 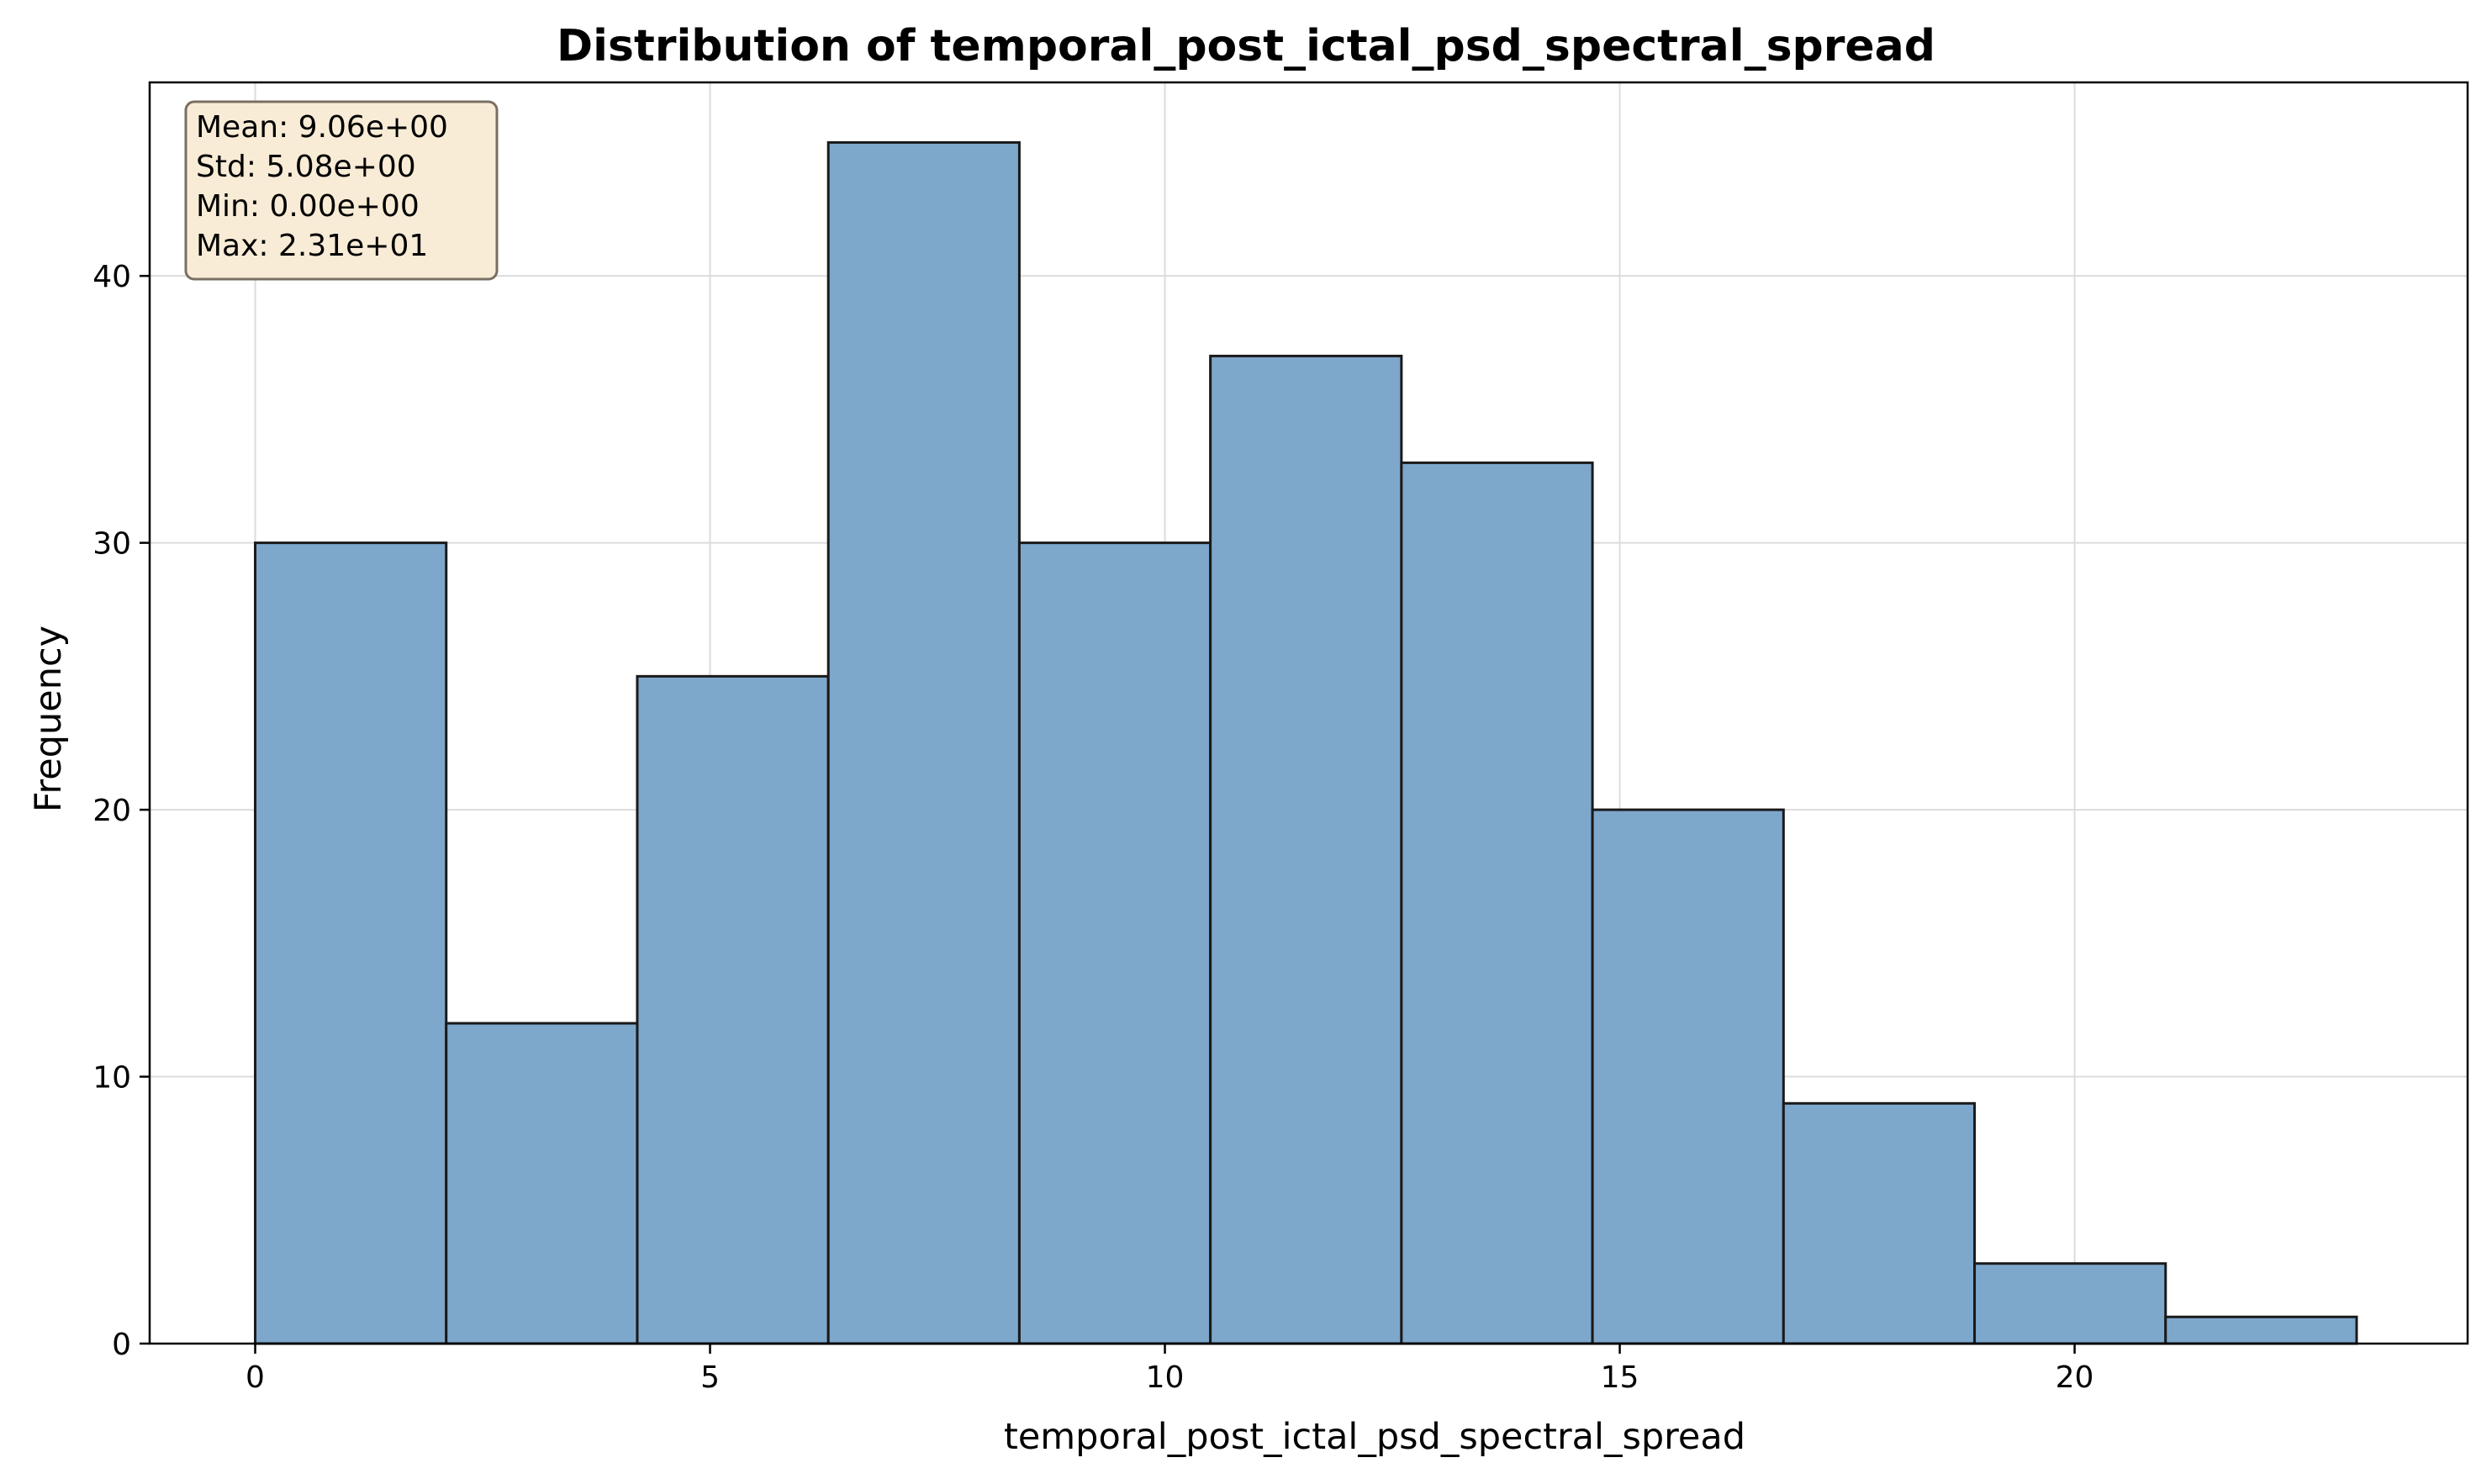 I want to click on y-tick-label: 40, so click(x=111, y=277).